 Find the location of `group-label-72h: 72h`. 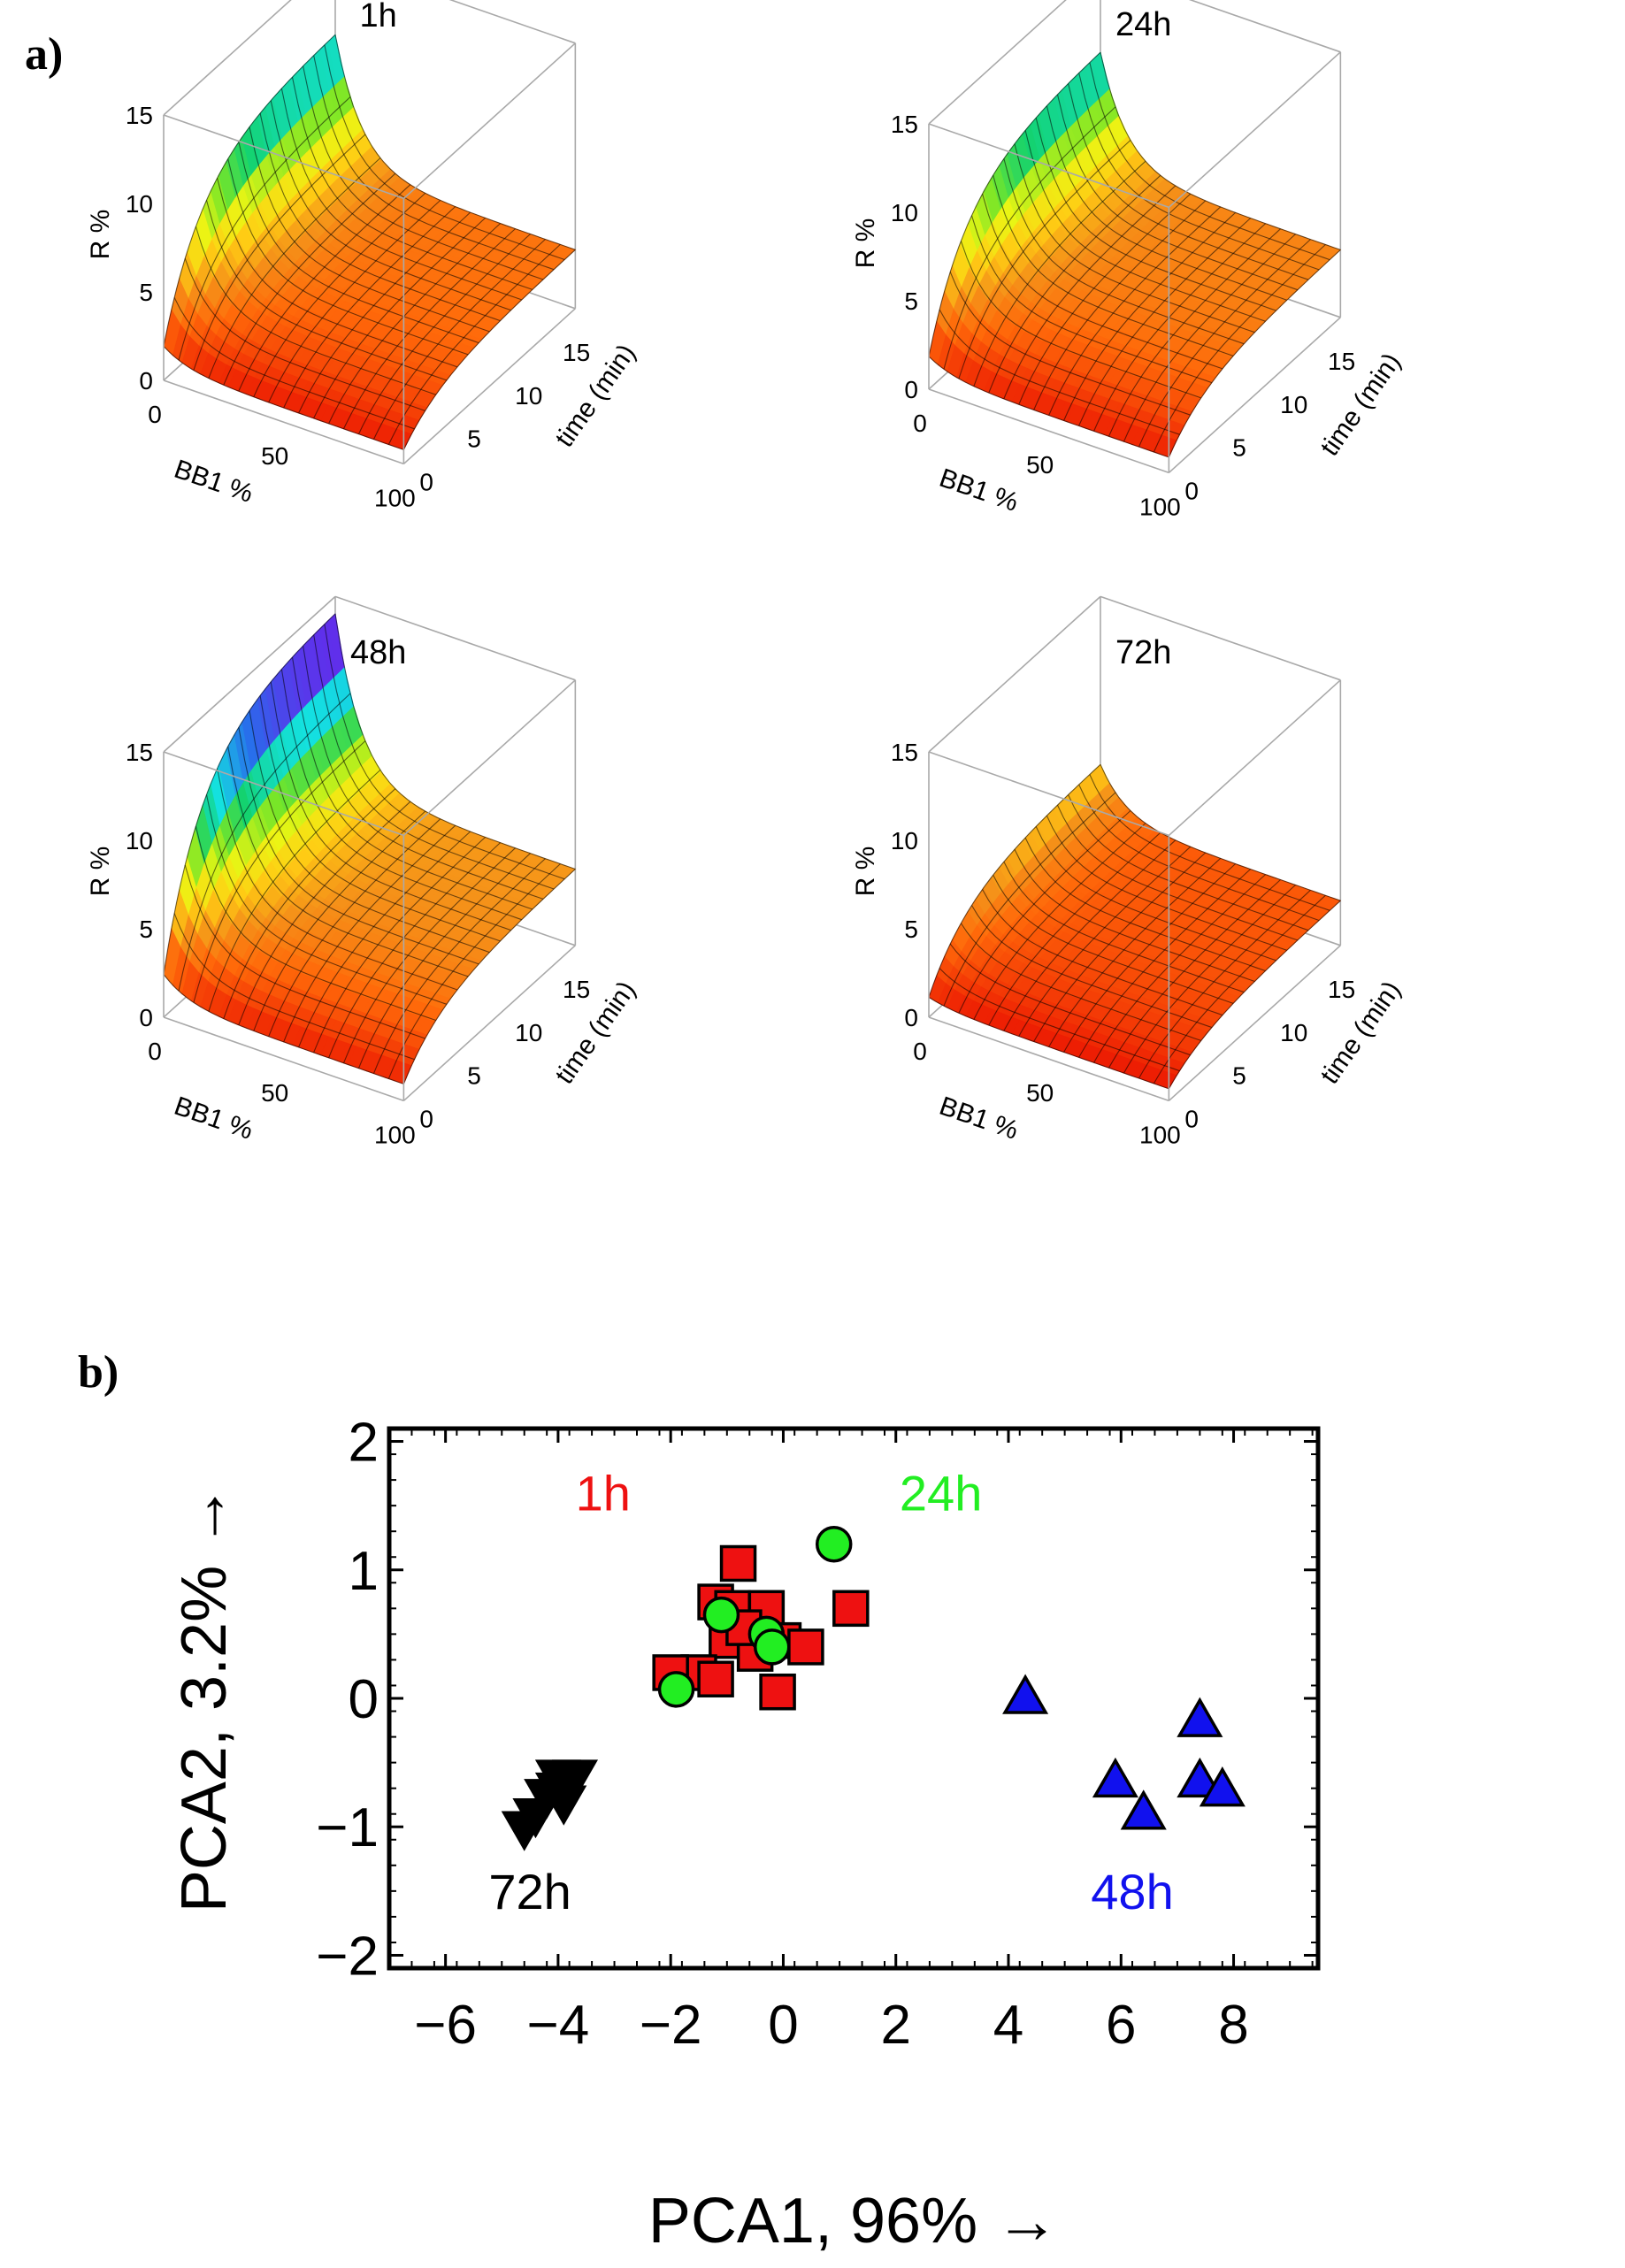

group-label-72h: 72h is located at coordinates (529, 1892).